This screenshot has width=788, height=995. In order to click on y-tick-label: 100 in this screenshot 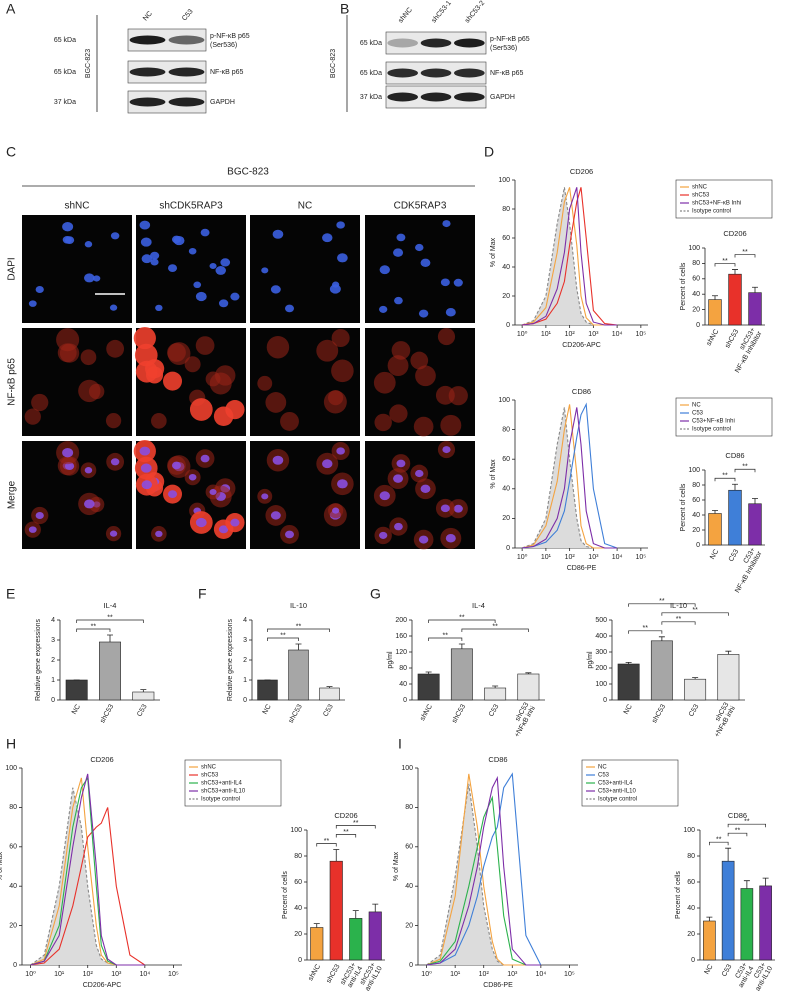, I will do `click(504, 180)`.